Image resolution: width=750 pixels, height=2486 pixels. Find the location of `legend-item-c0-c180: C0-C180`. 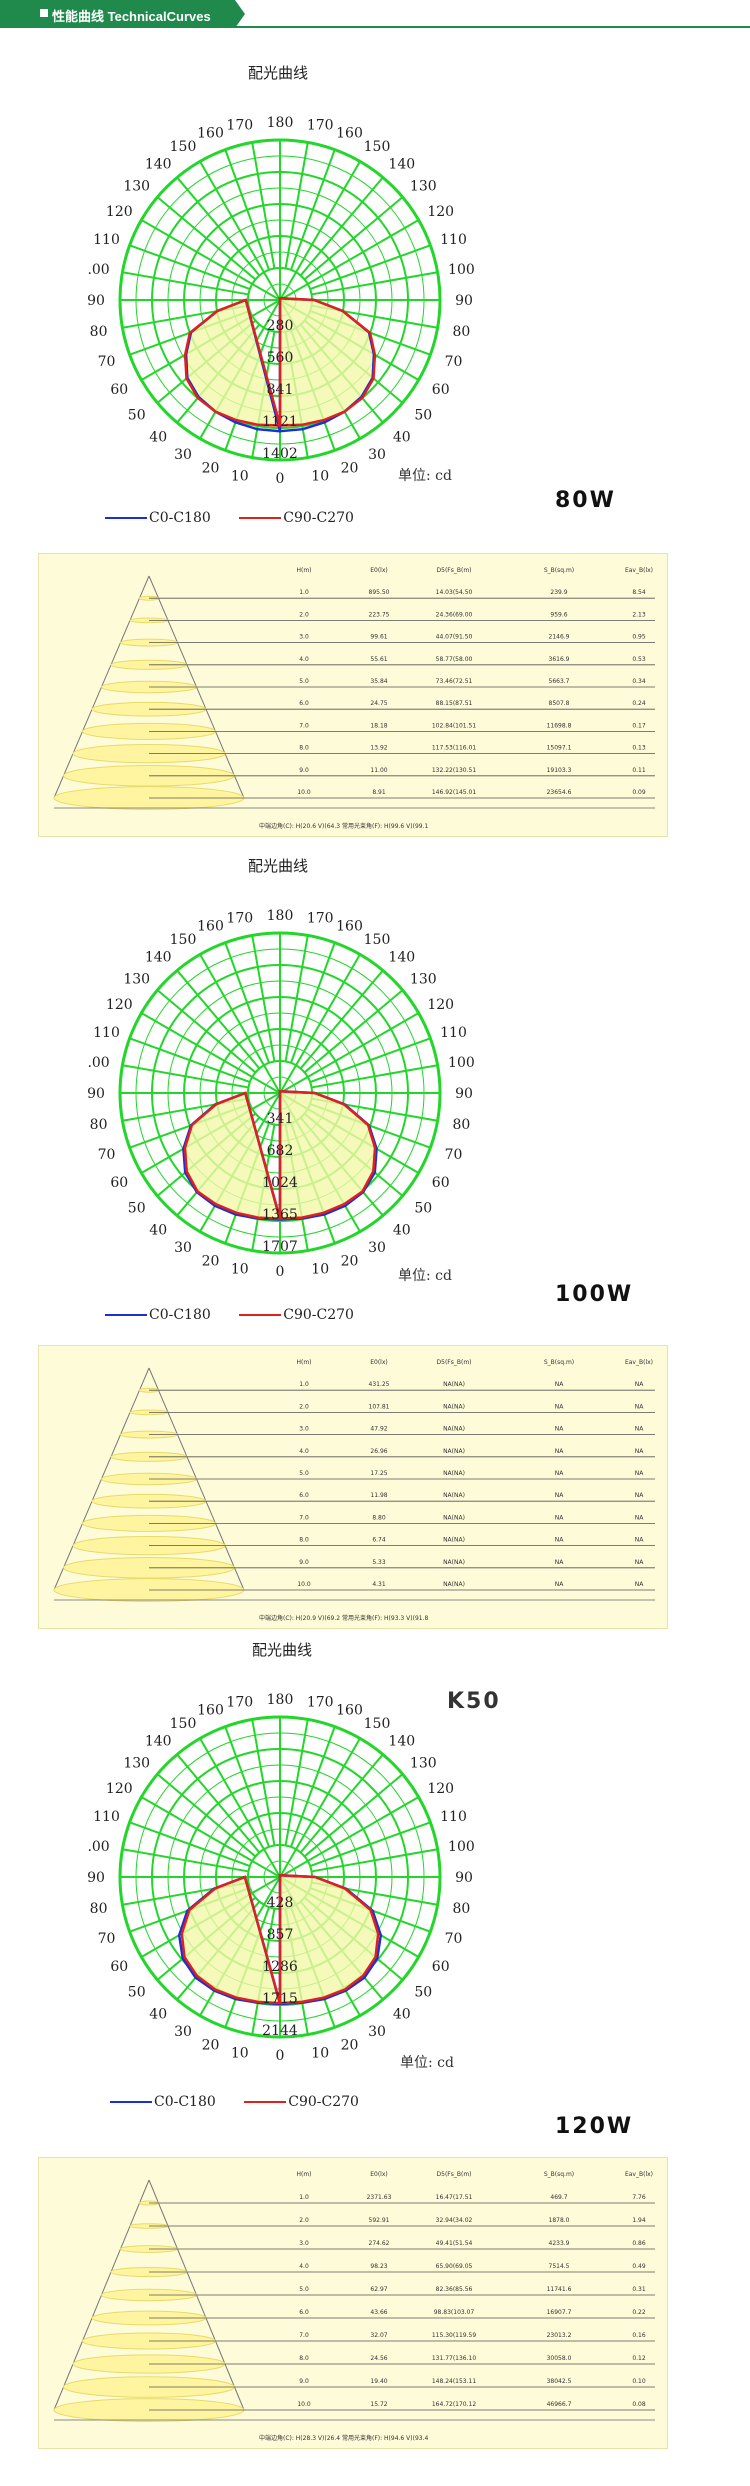

legend-item-c0-c180: C0-C180 is located at coordinates (158, 518).